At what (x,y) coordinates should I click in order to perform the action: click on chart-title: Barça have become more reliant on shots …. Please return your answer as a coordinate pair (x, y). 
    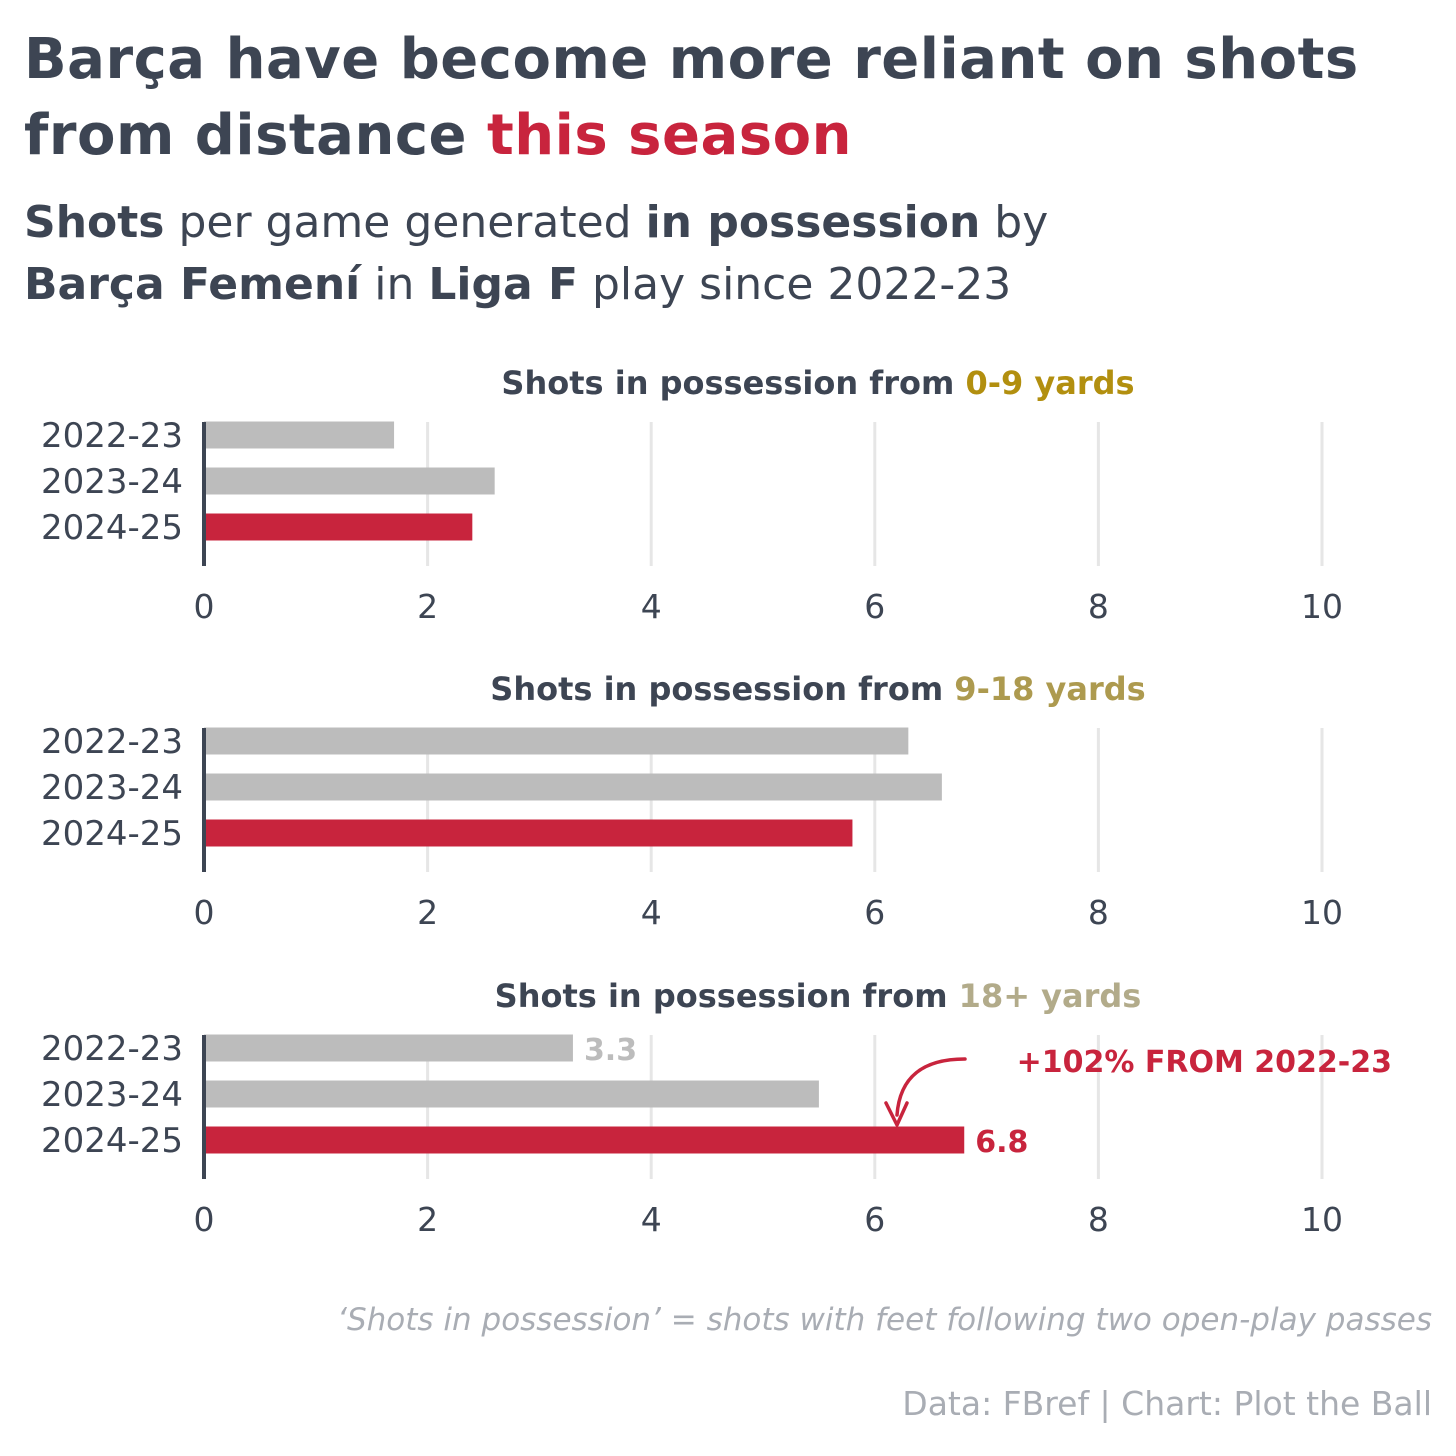
    Looking at the image, I should click on (734, 98).